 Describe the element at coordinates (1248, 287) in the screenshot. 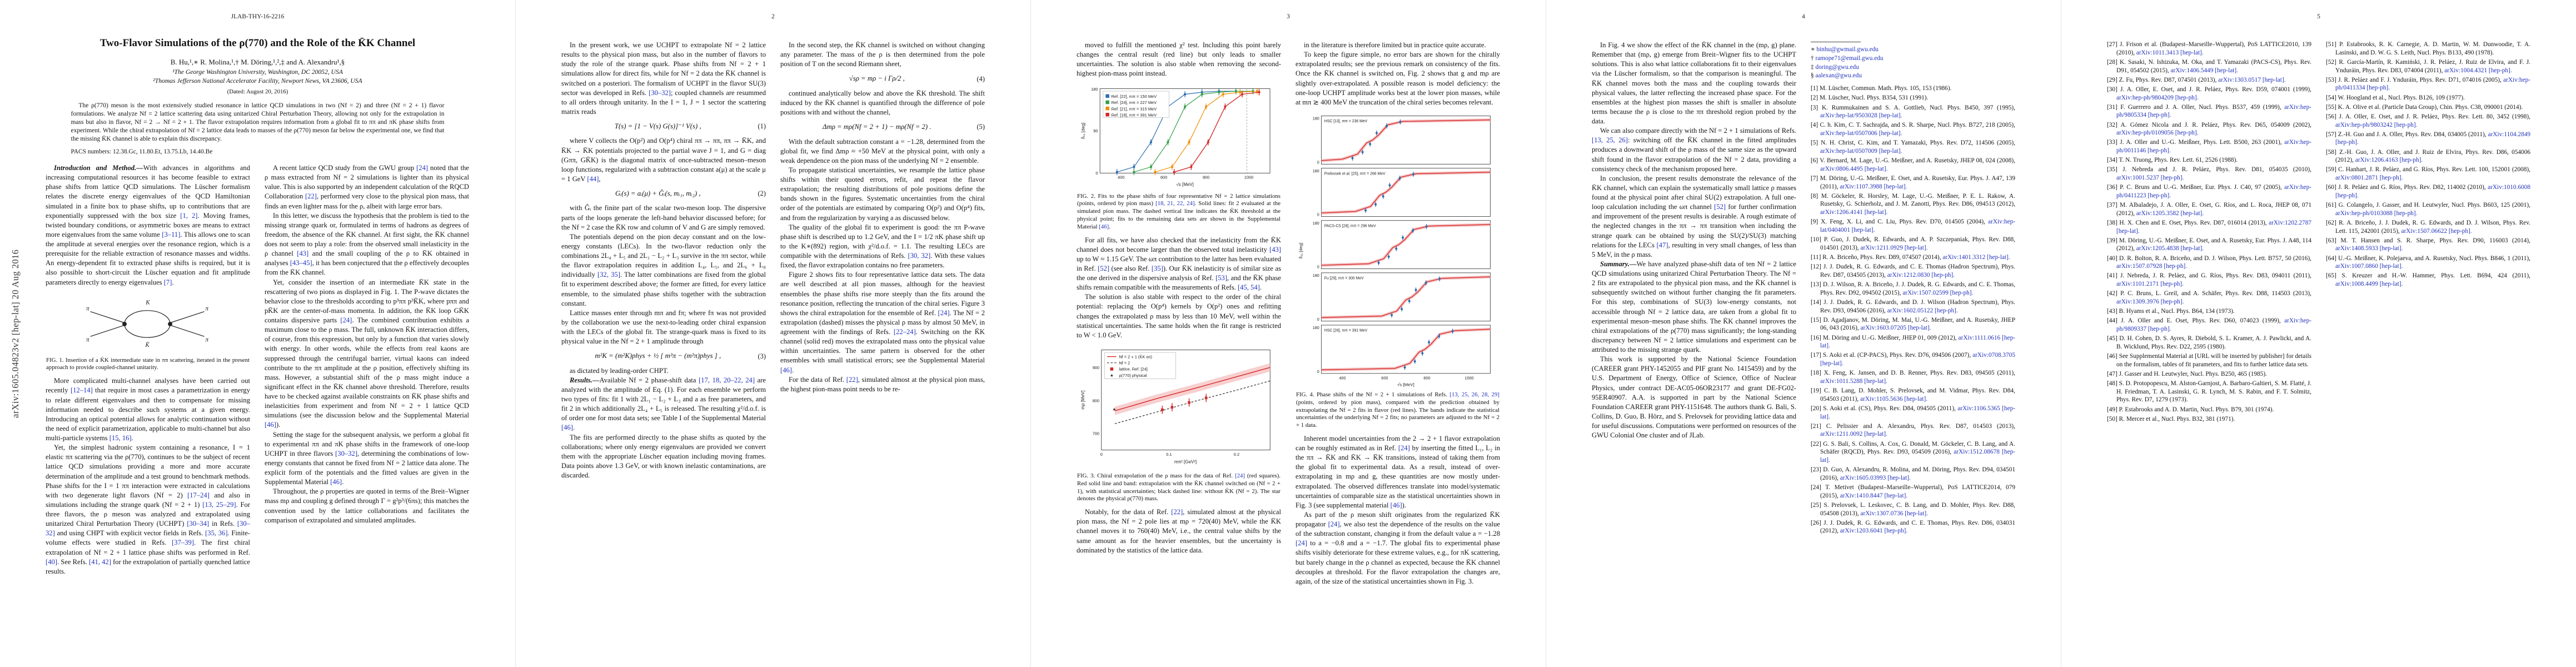

I see `citation-link: [45, 54]` at that location.